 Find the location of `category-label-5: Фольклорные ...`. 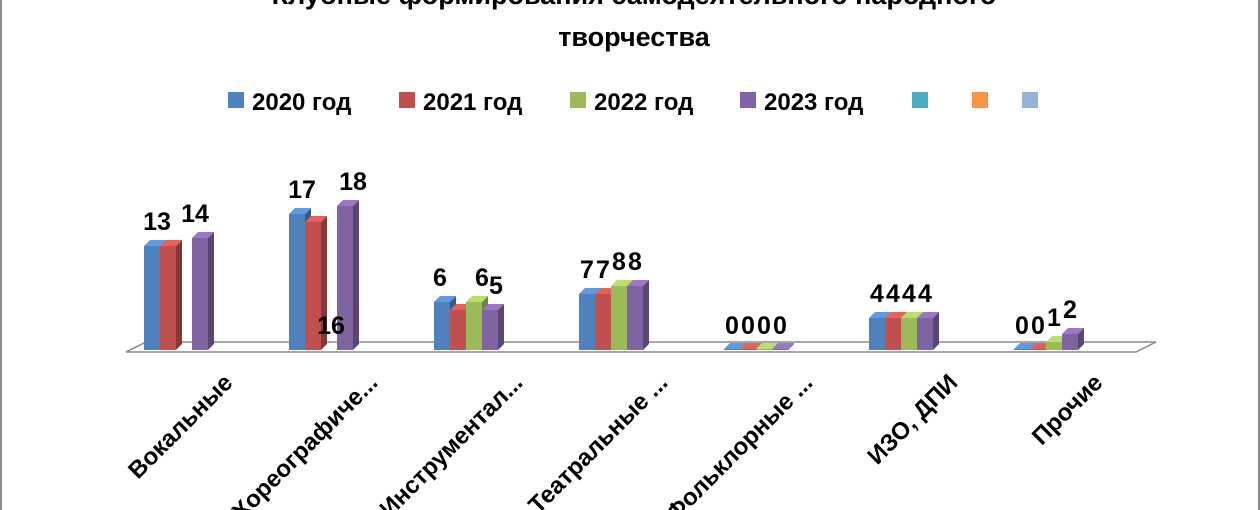

category-label-5: Фольклорные ... is located at coordinates (739, 439).